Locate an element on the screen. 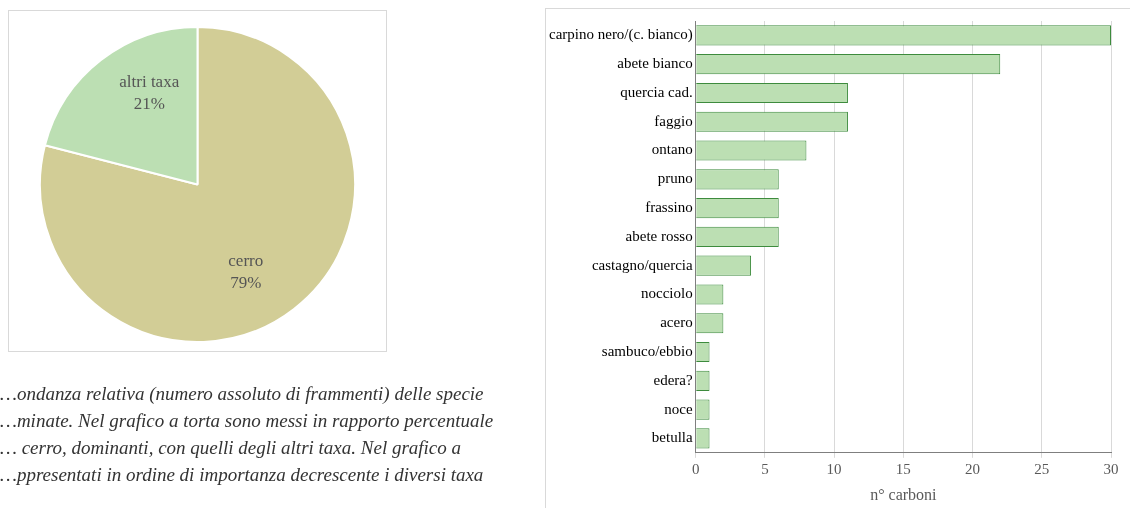  x-tick-label: 15 is located at coordinates (903, 468).